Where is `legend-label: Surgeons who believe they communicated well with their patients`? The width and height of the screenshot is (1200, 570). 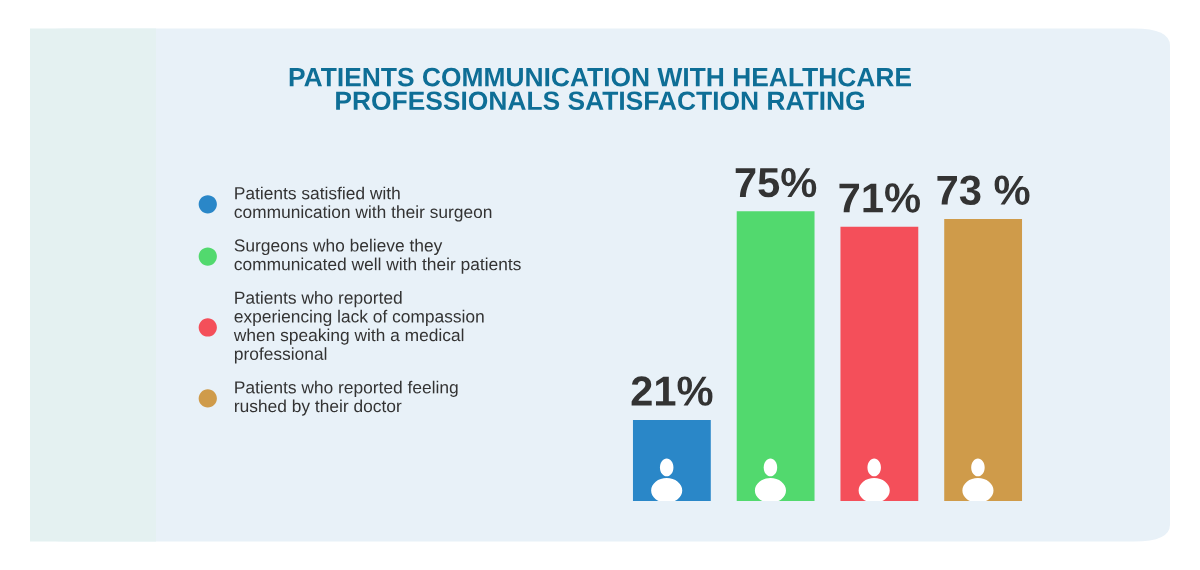 legend-label: Surgeons who believe they communicated well with their patients is located at coordinates (377, 256).